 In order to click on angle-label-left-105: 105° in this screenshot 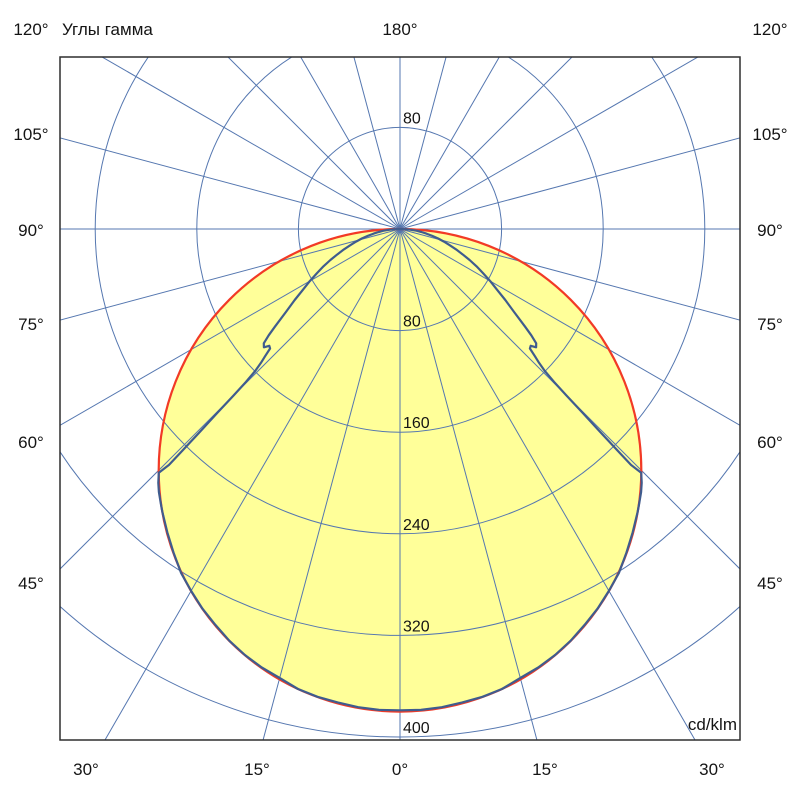, I will do `click(30, 134)`.